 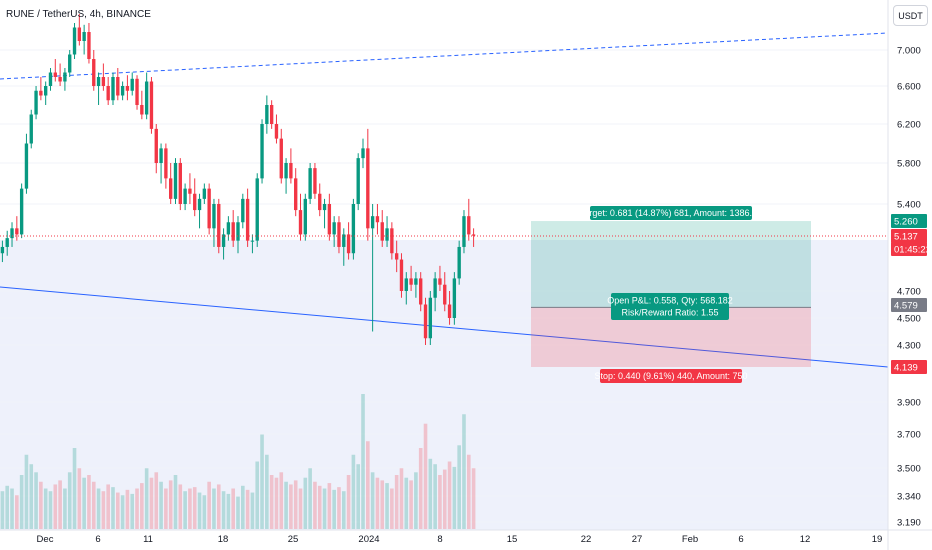 What do you see at coordinates (910, 15) in the screenshot?
I see `currency-button: USDT` at bounding box center [910, 15].